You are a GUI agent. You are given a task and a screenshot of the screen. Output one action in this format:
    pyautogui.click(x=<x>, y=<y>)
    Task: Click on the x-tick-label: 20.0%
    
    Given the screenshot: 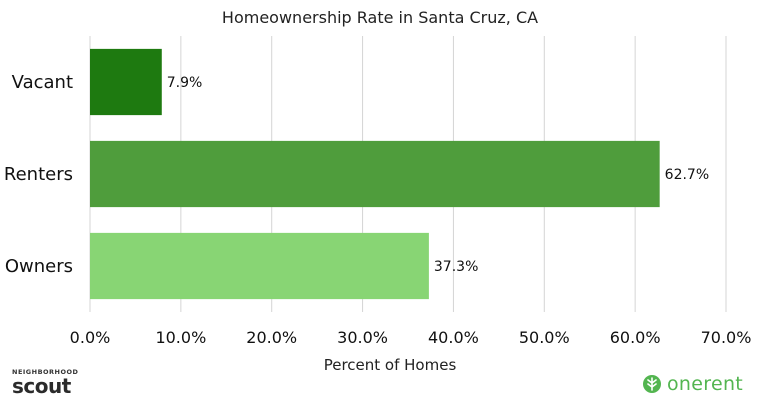 What is the action you would take?
    pyautogui.click(x=271, y=337)
    